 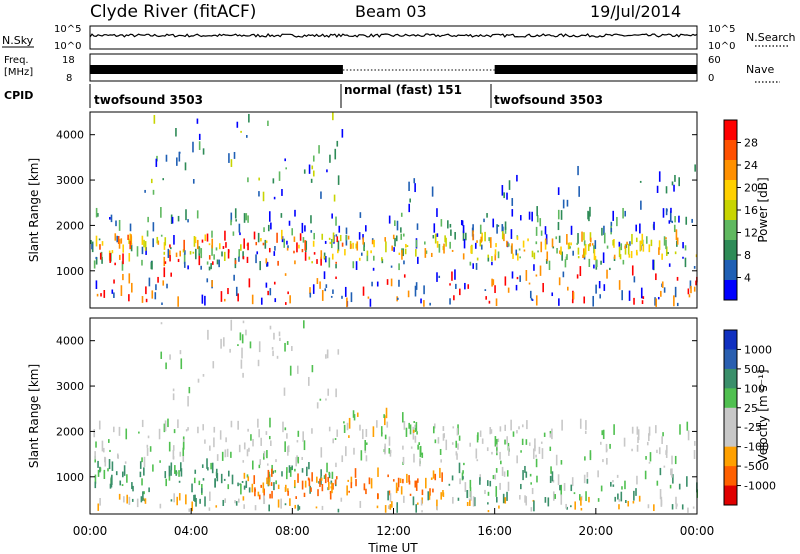 What do you see at coordinates (711, 78) in the screenshot?
I see `nave-tick-bottom: 0` at bounding box center [711, 78].